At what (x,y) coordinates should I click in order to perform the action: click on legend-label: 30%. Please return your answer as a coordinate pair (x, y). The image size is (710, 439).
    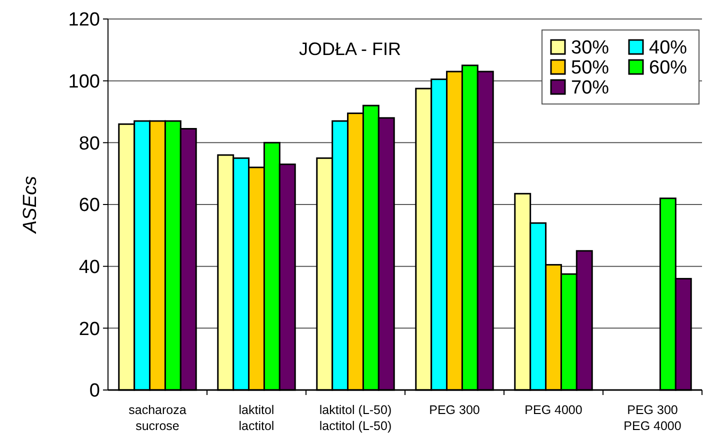
    Looking at the image, I should click on (590, 48).